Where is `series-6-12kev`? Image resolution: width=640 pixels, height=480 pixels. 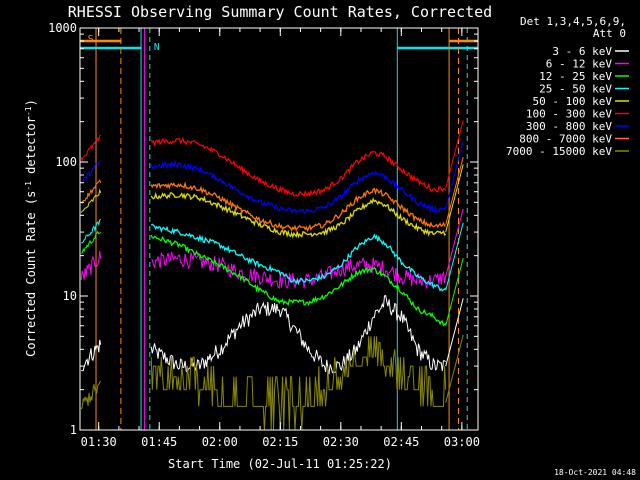
series-6-12kev is located at coordinates (272, 249).